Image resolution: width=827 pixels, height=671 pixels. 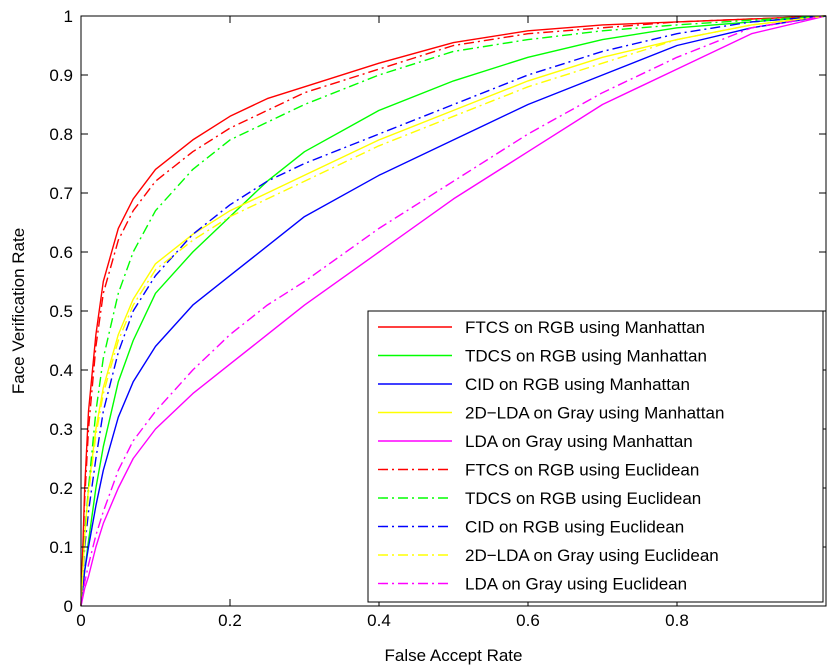 What do you see at coordinates (454, 655) in the screenshot?
I see `x-axis-label: False Accept Rate` at bounding box center [454, 655].